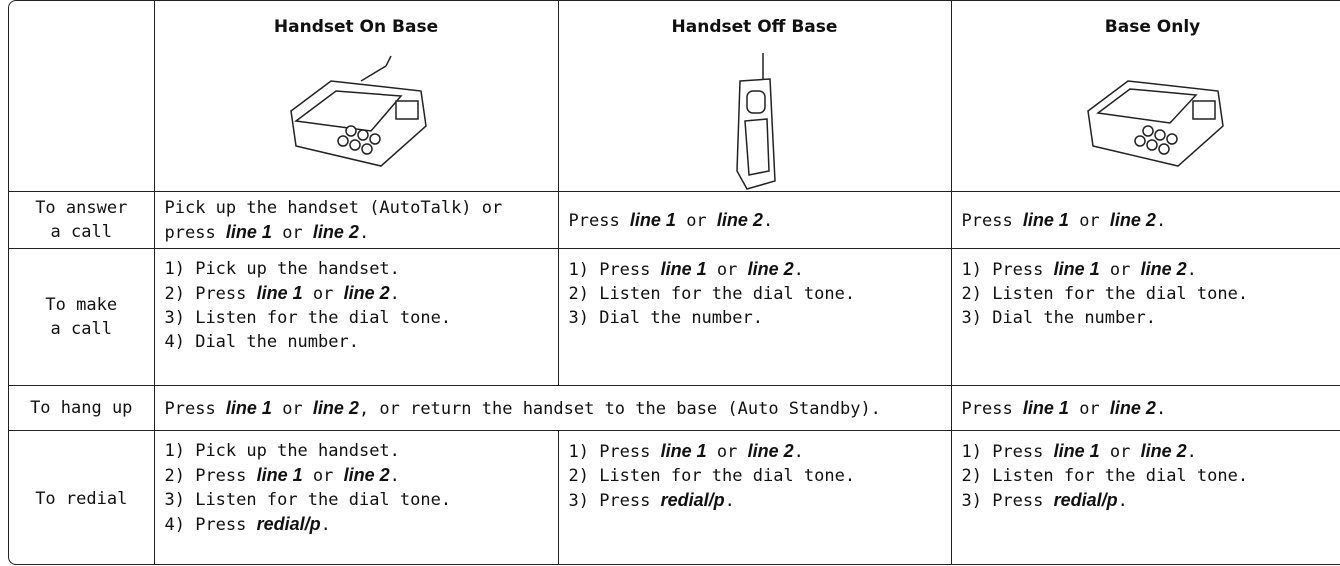 This screenshot has height=566, width=1340. I want to click on corner-cell, so click(82, 96).